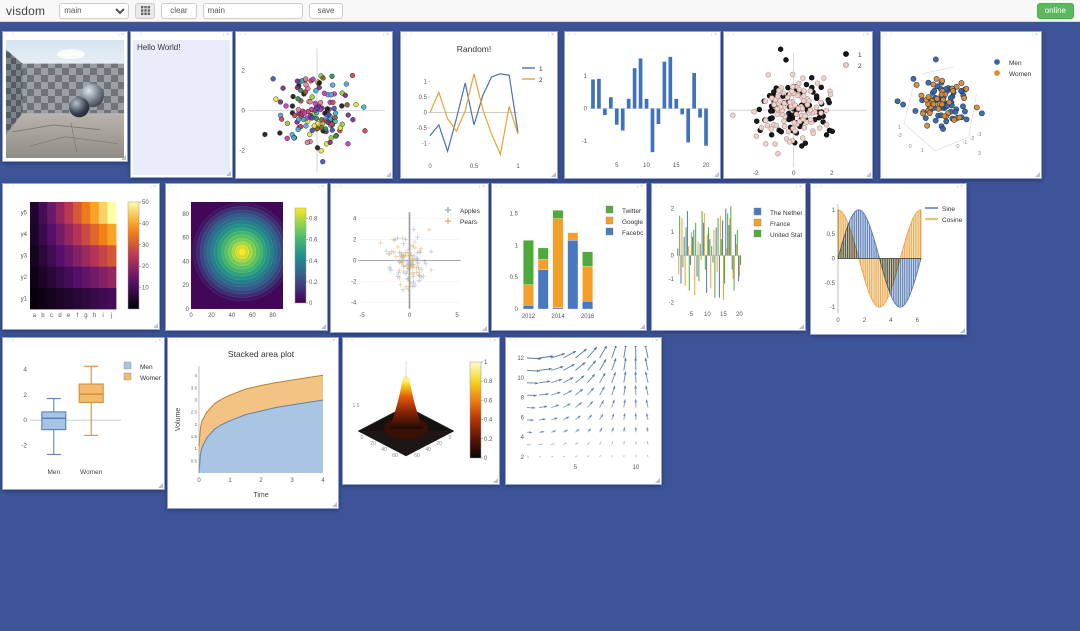 The height and width of the screenshot is (631, 1080). What do you see at coordinates (181, 104) in the screenshot?
I see `pane-hello-world-text: ⁙ ⁙ ↓× Hello World!` at bounding box center [181, 104].